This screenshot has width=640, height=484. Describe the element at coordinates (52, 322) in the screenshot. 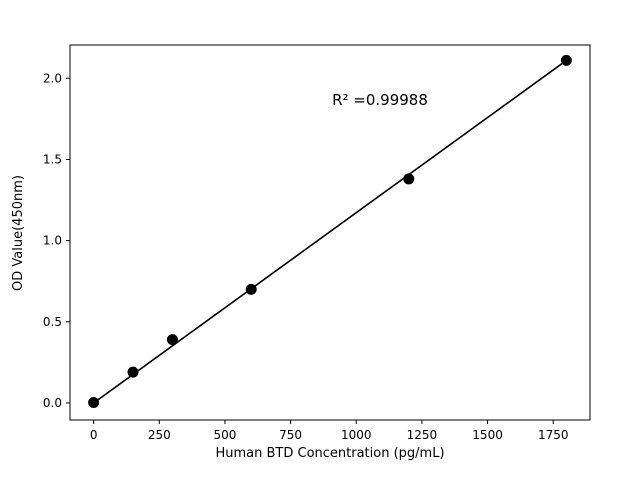

I see `y-tick-label: 0.5` at that location.